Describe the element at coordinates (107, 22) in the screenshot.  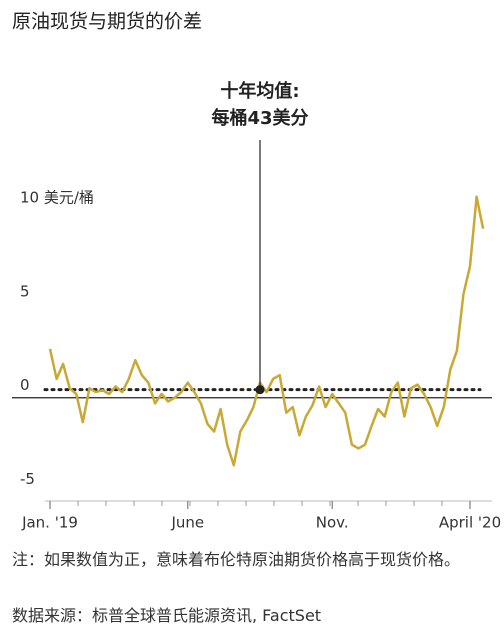
I see `chart-title: 原油现货与期货的价差` at that location.